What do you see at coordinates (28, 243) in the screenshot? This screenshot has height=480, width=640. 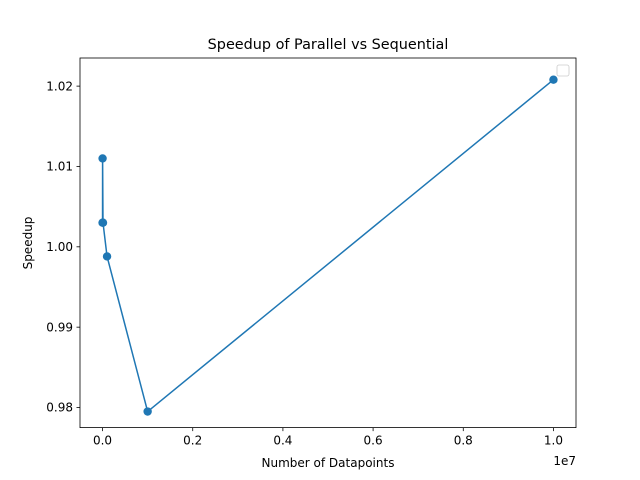 I see `y-axis-label: Speedup` at bounding box center [28, 243].